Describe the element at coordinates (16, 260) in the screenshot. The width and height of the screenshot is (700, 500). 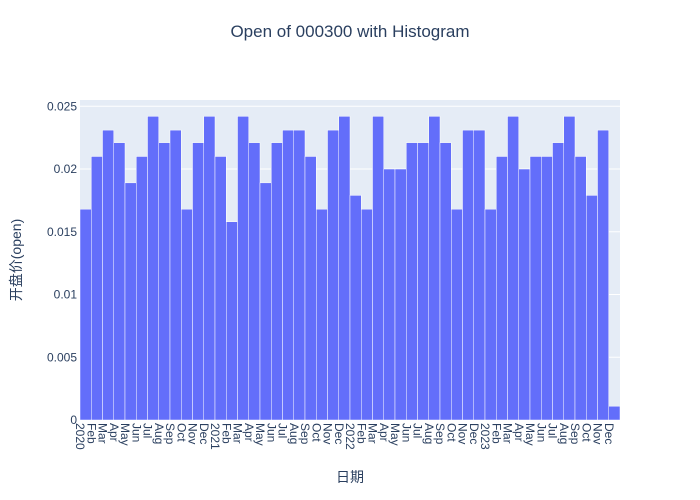
I see `y-axis-title: 开盘价(open)` at that location.